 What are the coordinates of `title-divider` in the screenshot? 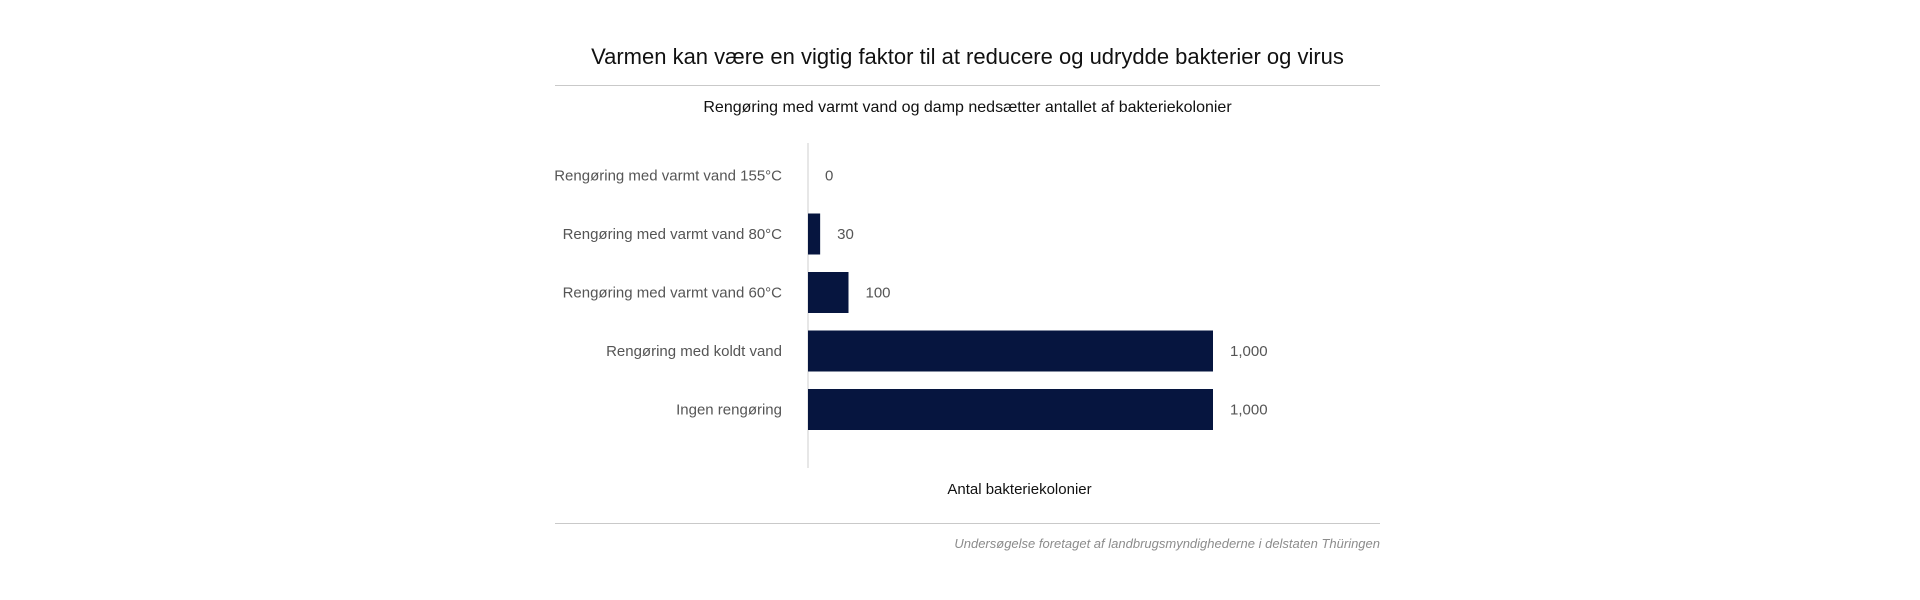 It's located at (967, 85).